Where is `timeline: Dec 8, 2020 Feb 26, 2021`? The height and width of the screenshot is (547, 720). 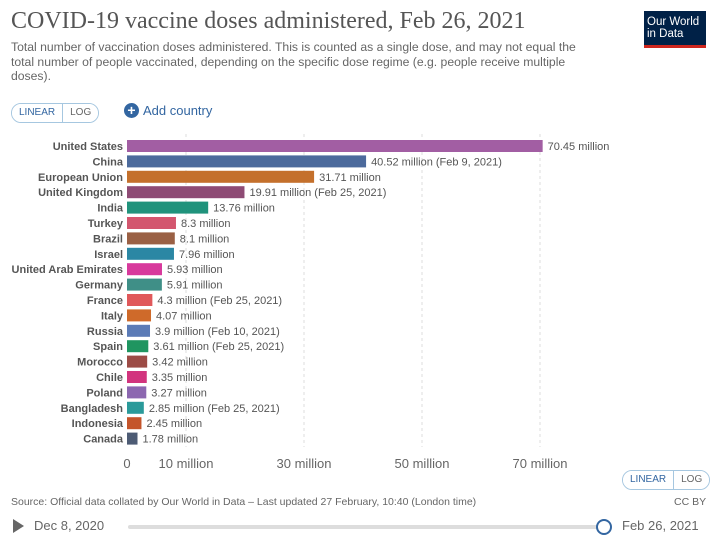
timeline: Dec 8, 2020 Feb 26, 2021 is located at coordinates (361, 527).